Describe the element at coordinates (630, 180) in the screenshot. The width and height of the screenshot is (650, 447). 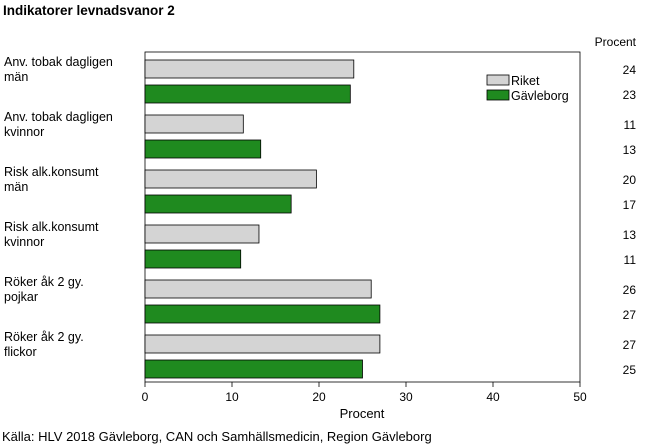
I see `value-label: 20` at that location.